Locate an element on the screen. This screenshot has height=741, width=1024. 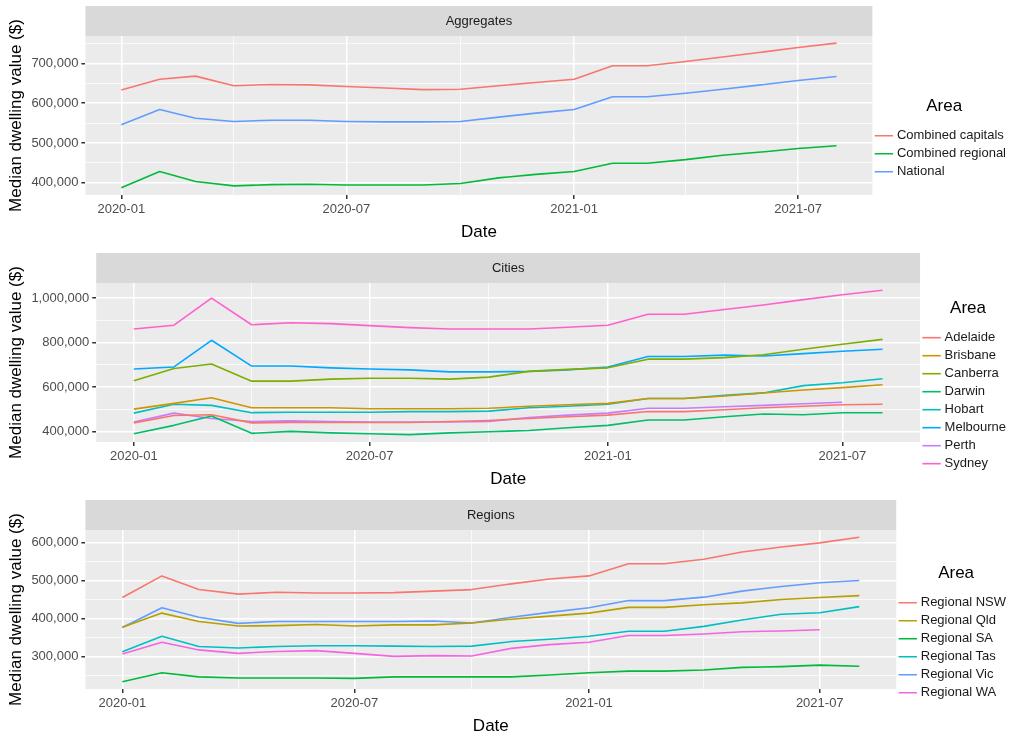
legend-label: Hobart is located at coordinates (964, 409).